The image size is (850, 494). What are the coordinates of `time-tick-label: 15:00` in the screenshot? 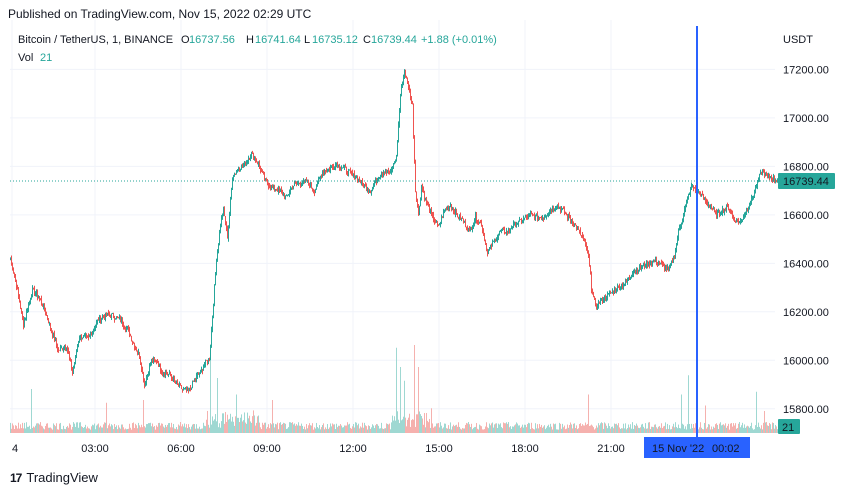 It's located at (439, 449).